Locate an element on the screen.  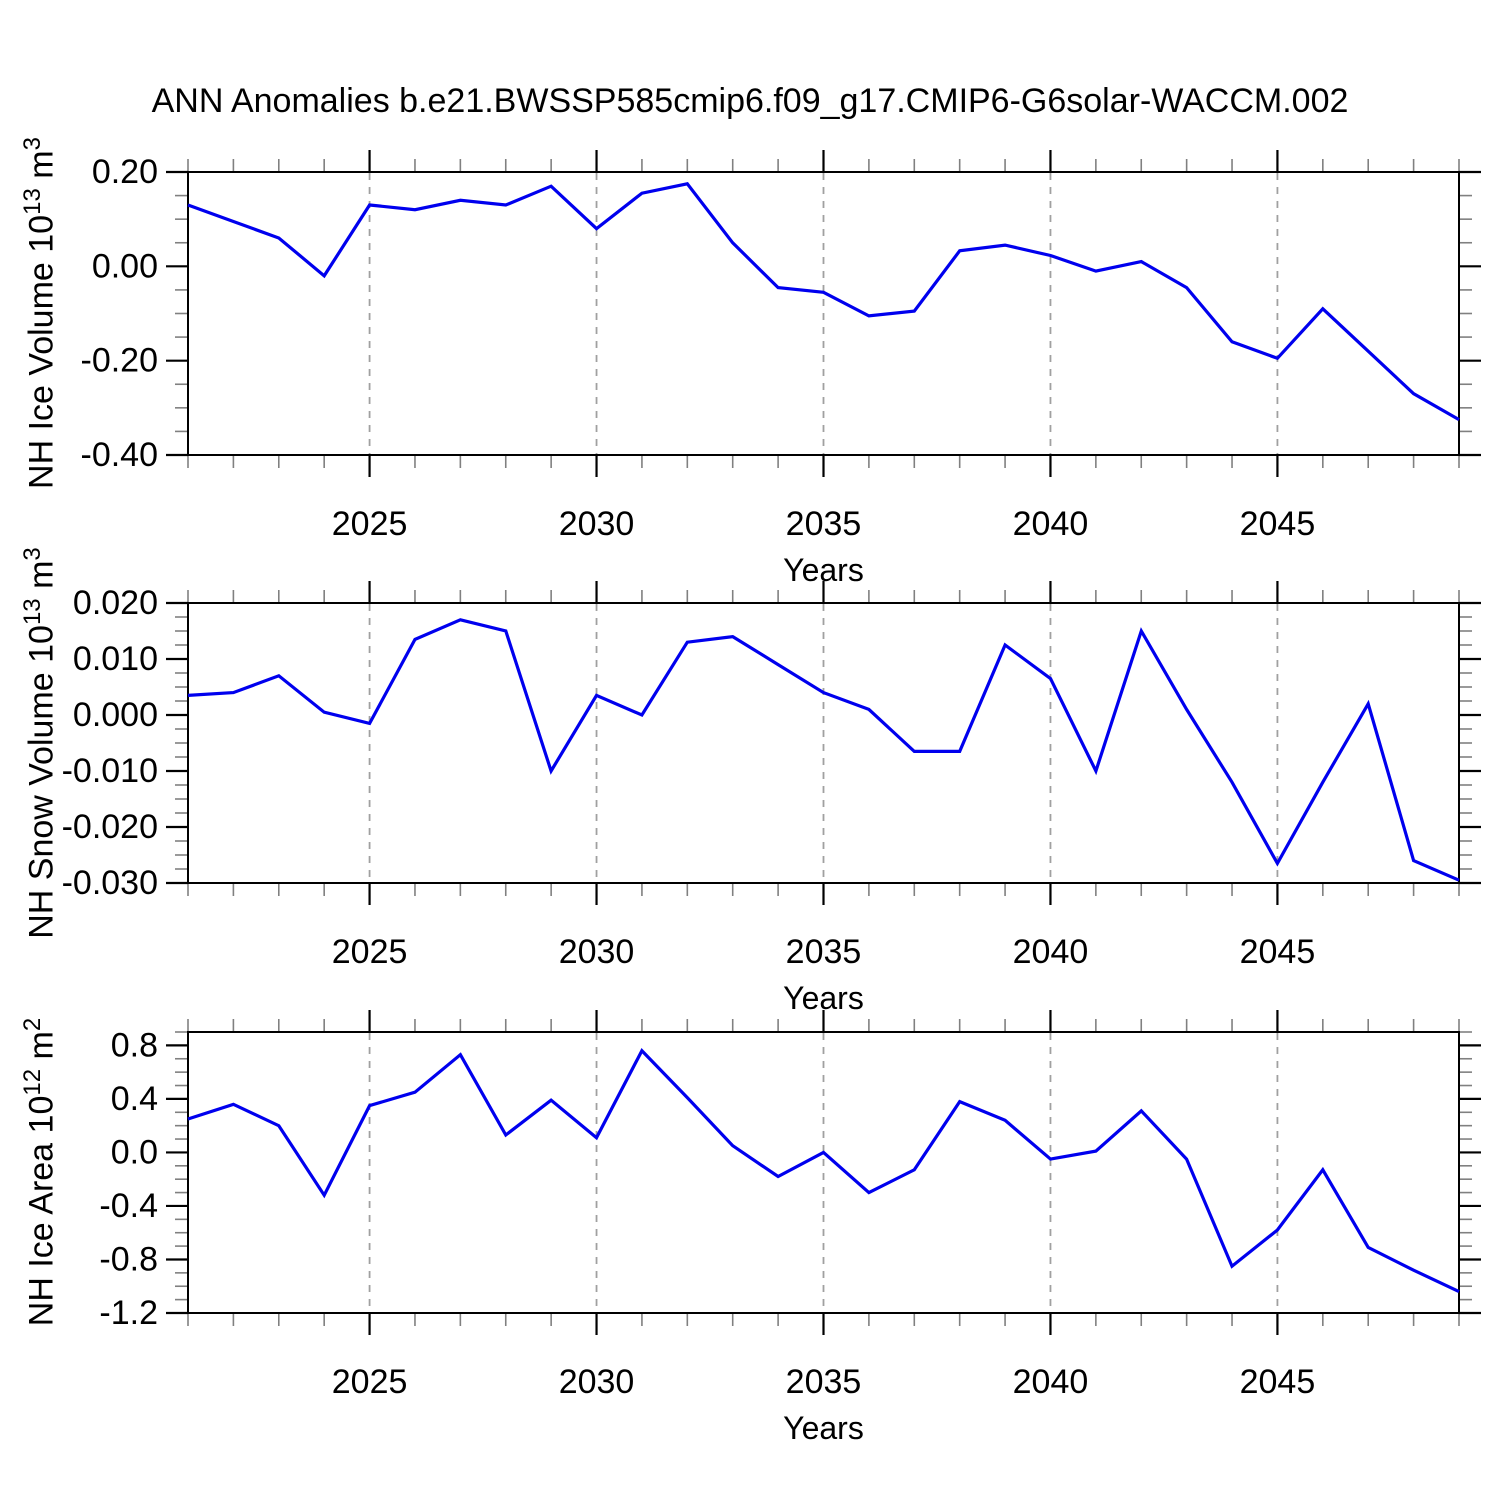
series-line-nh-snow-volume is located at coordinates (823, 750).